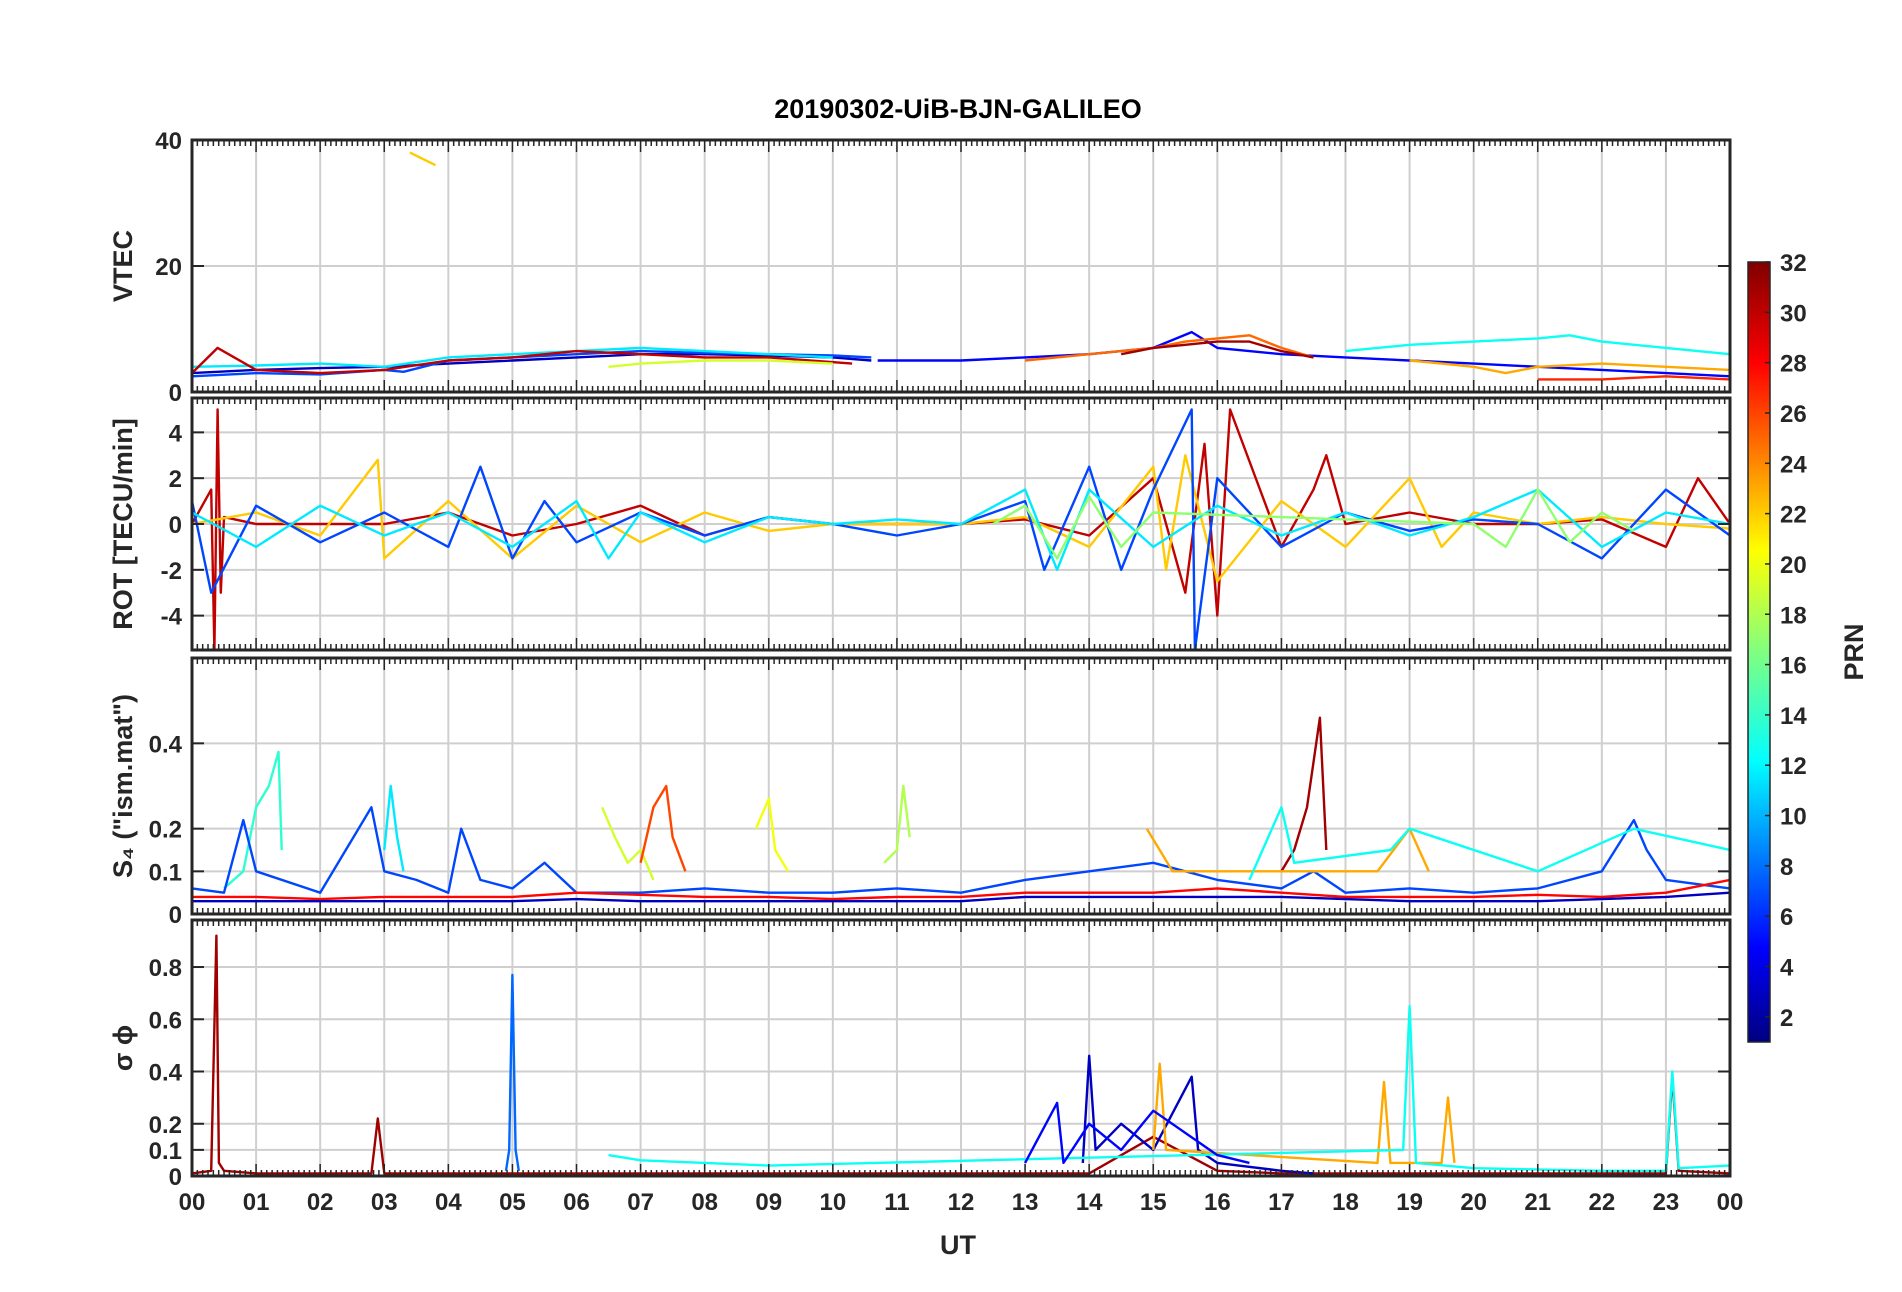 Image resolution: width=1902 pixels, height=1292 pixels. I want to click on y-tick-label: 0.2, so click(165, 830).